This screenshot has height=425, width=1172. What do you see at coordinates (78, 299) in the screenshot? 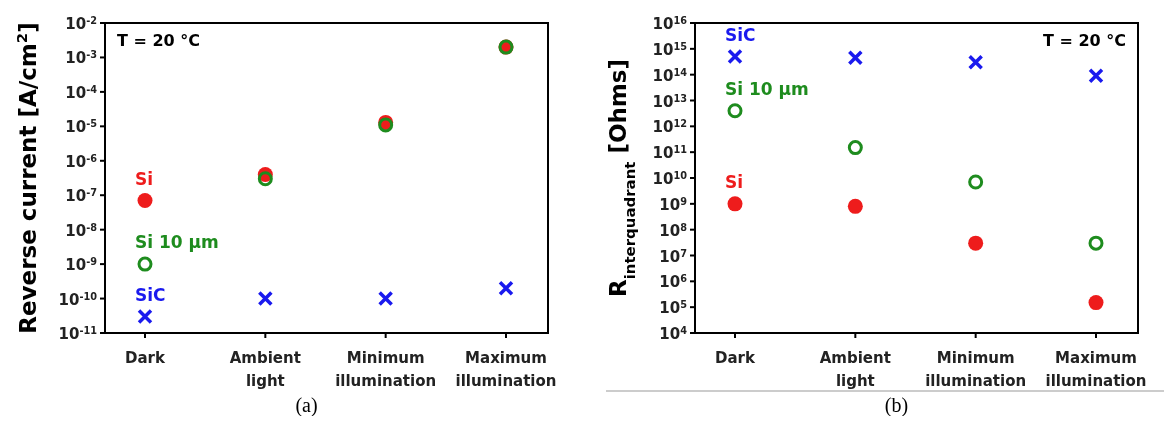
I see `y-tick-label: 10$^{-10}$` at bounding box center [78, 299].